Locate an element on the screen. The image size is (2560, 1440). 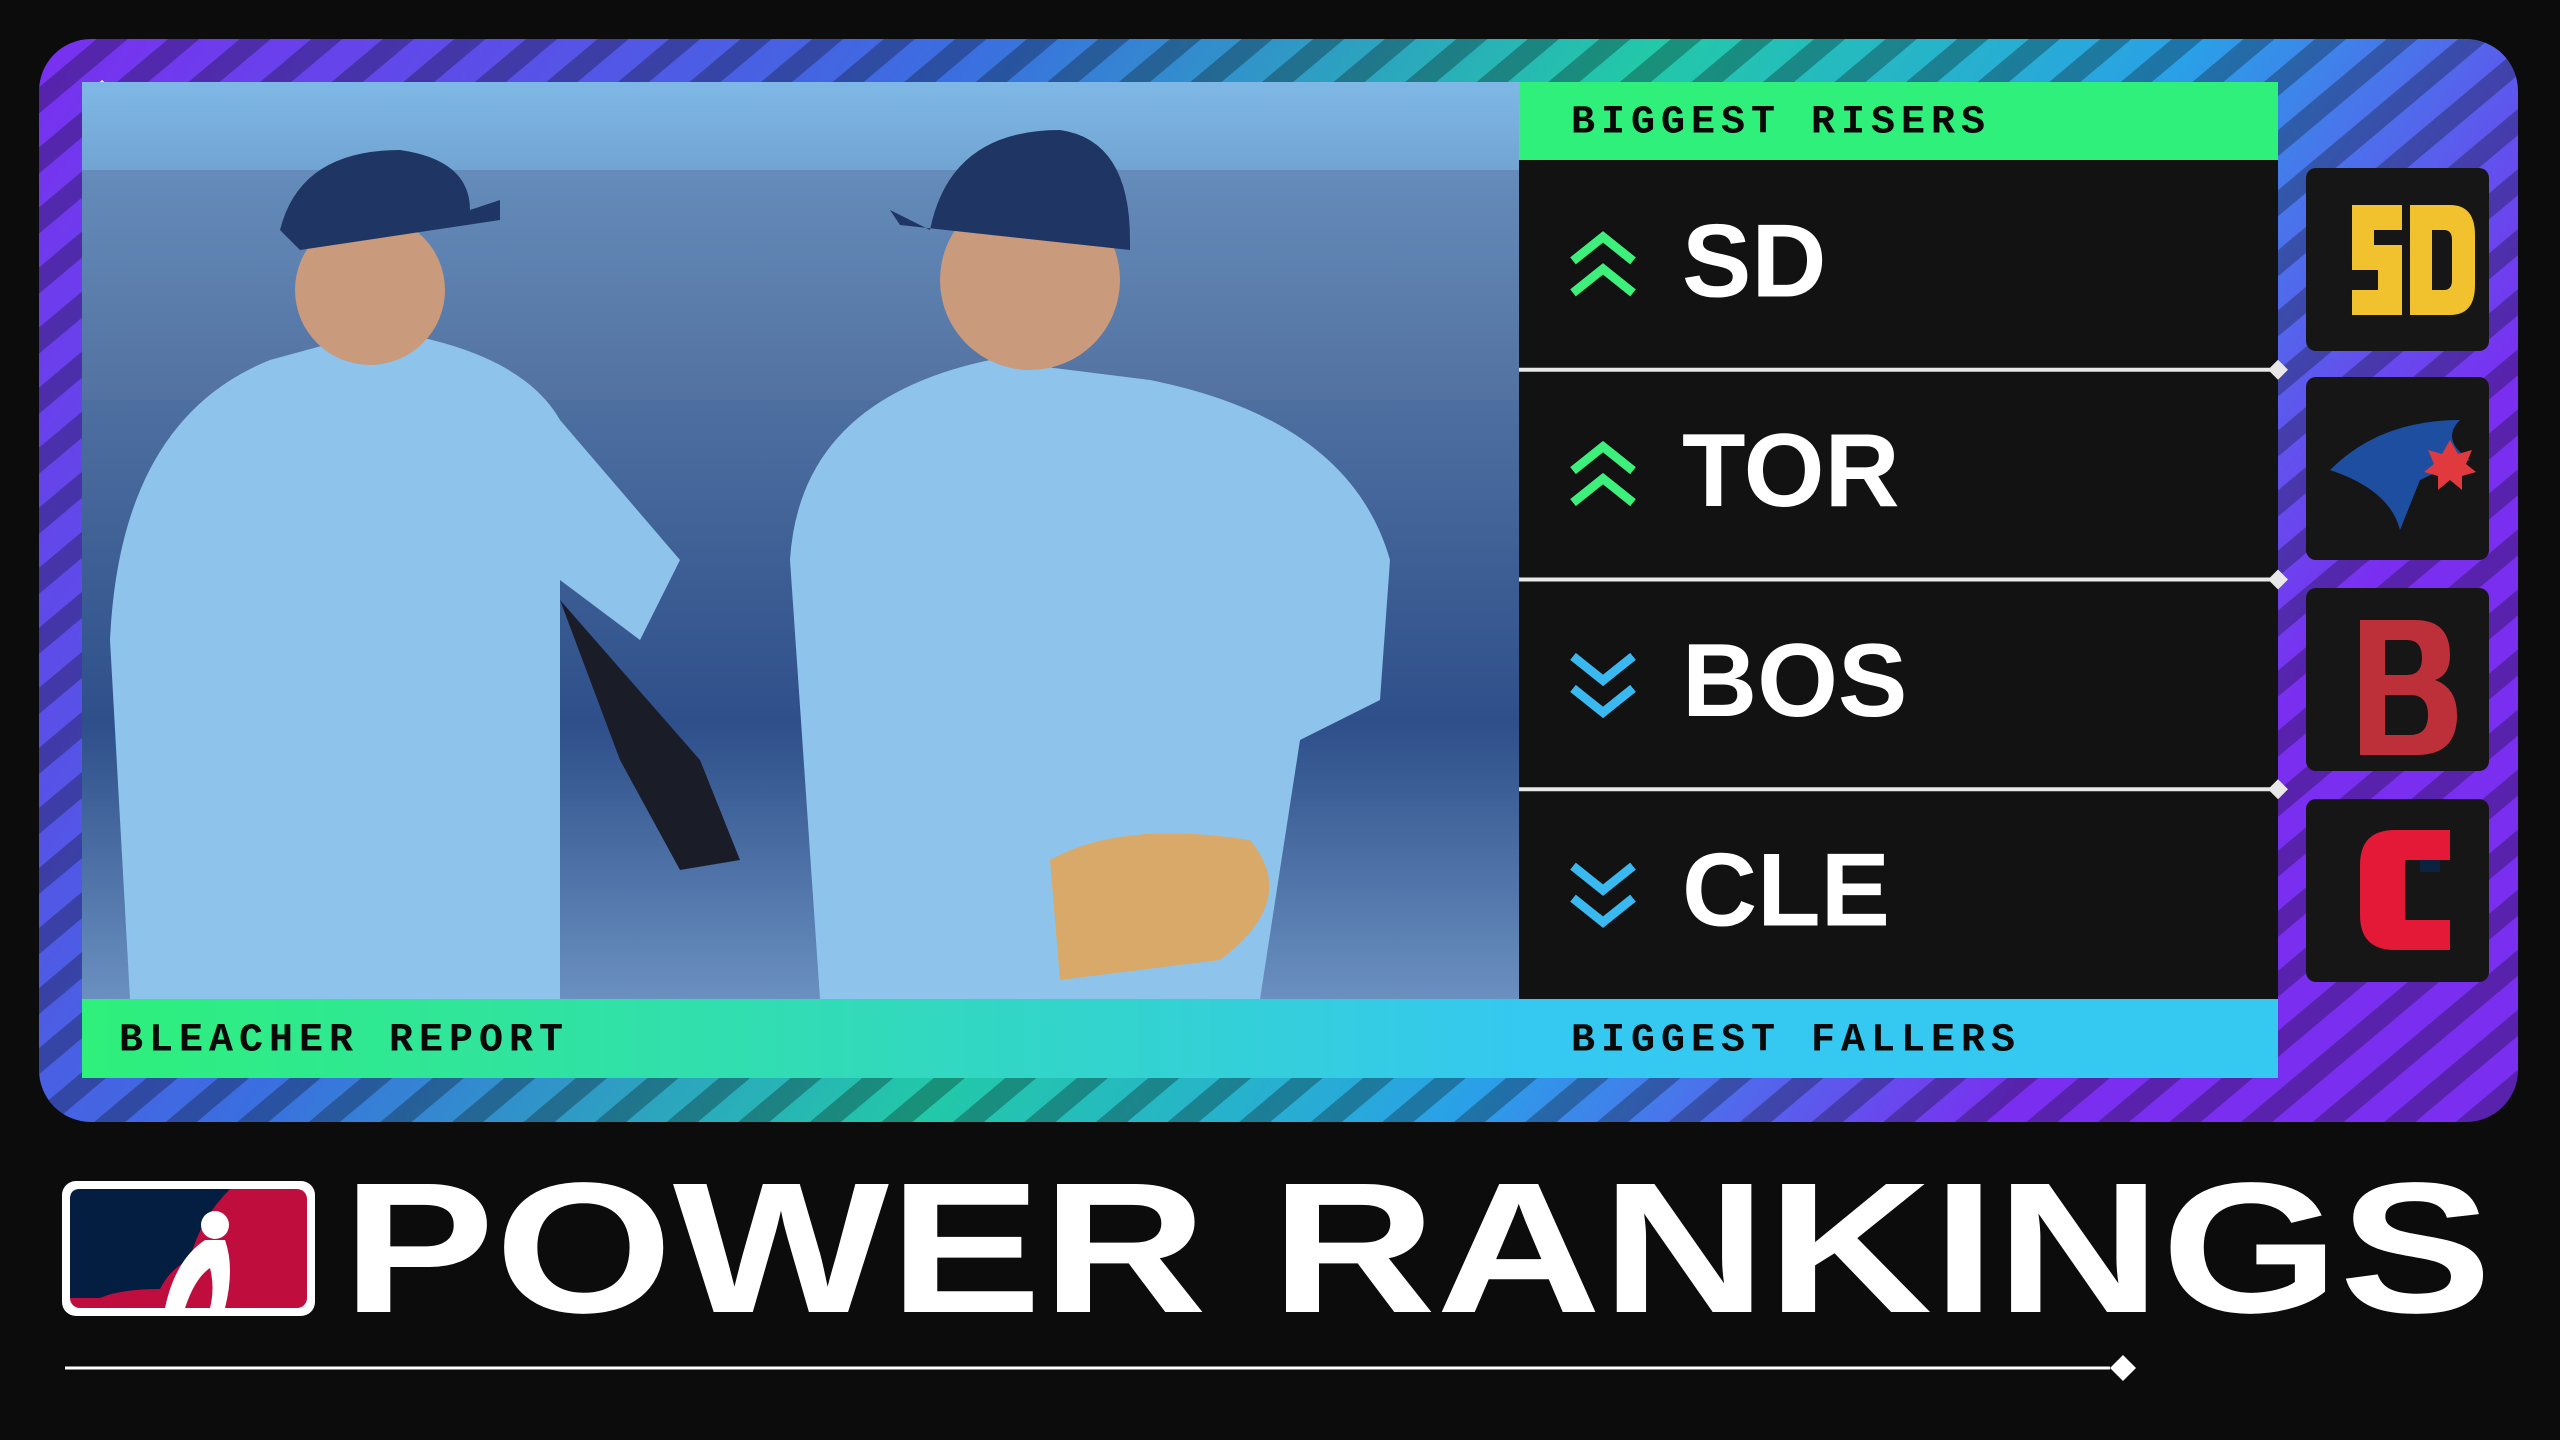
team-abbr: SD is located at coordinates (1754, 261).